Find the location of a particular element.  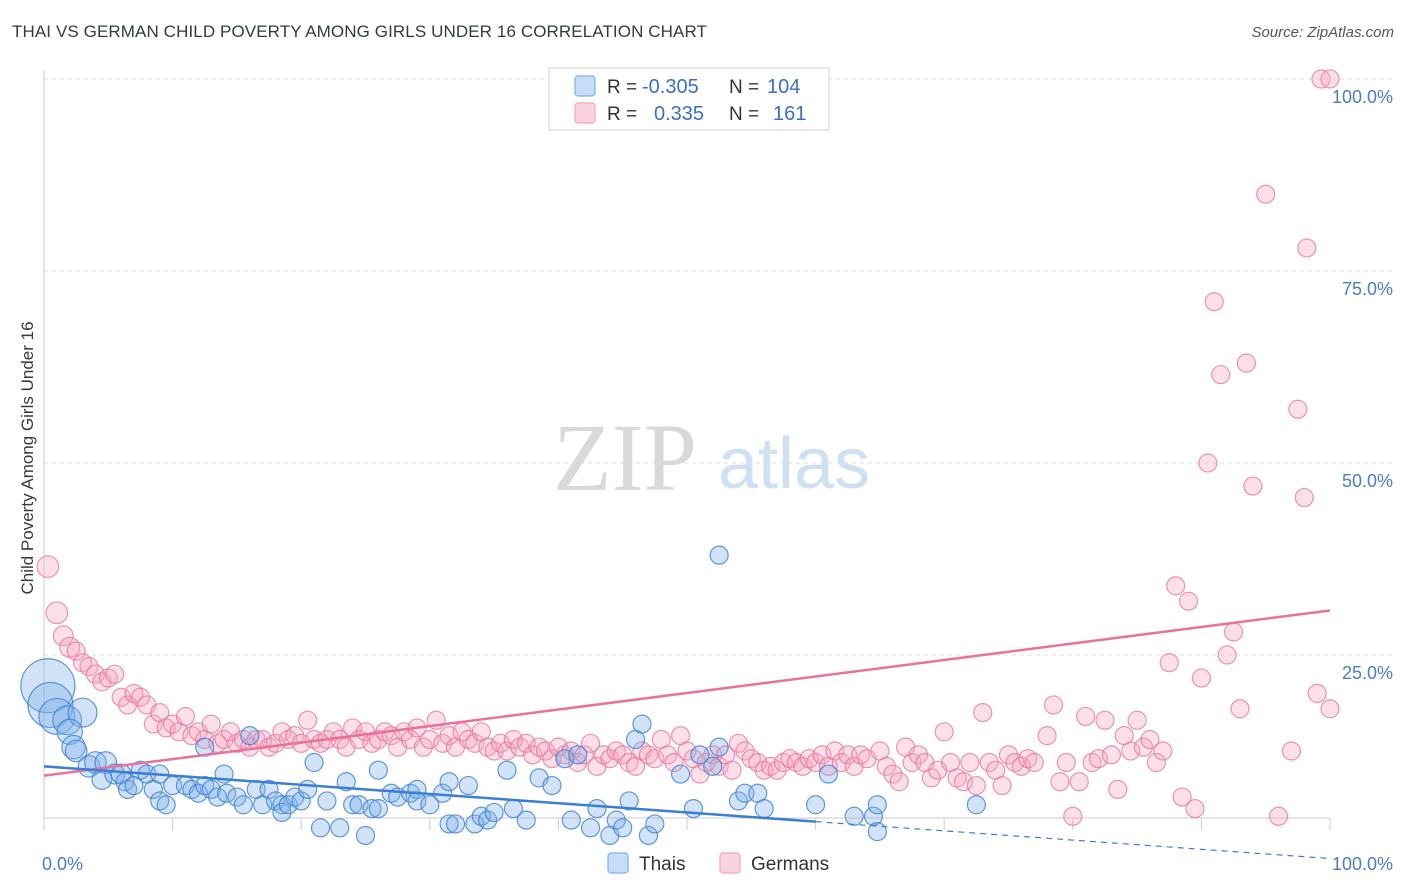

watermark: ZIP atlas is located at coordinates (711, 457).